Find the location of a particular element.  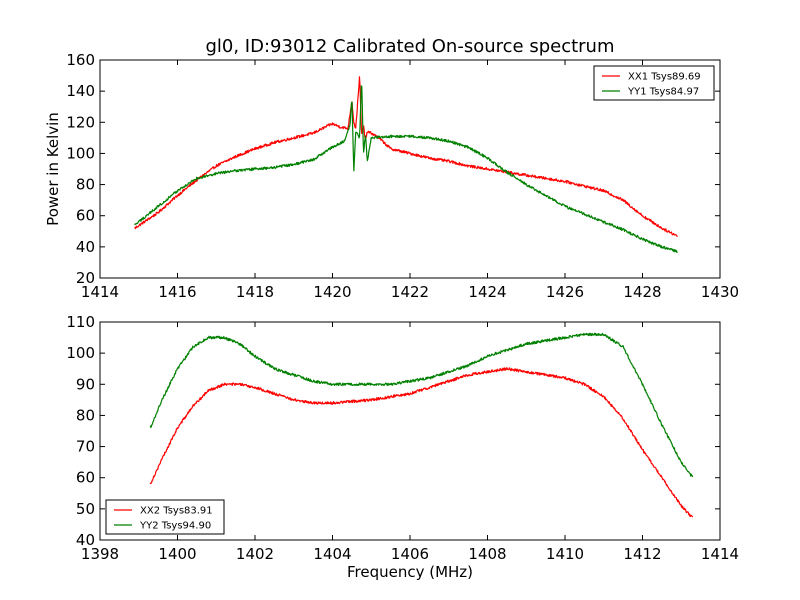

x-tick-label: 1424 is located at coordinates (487, 292).